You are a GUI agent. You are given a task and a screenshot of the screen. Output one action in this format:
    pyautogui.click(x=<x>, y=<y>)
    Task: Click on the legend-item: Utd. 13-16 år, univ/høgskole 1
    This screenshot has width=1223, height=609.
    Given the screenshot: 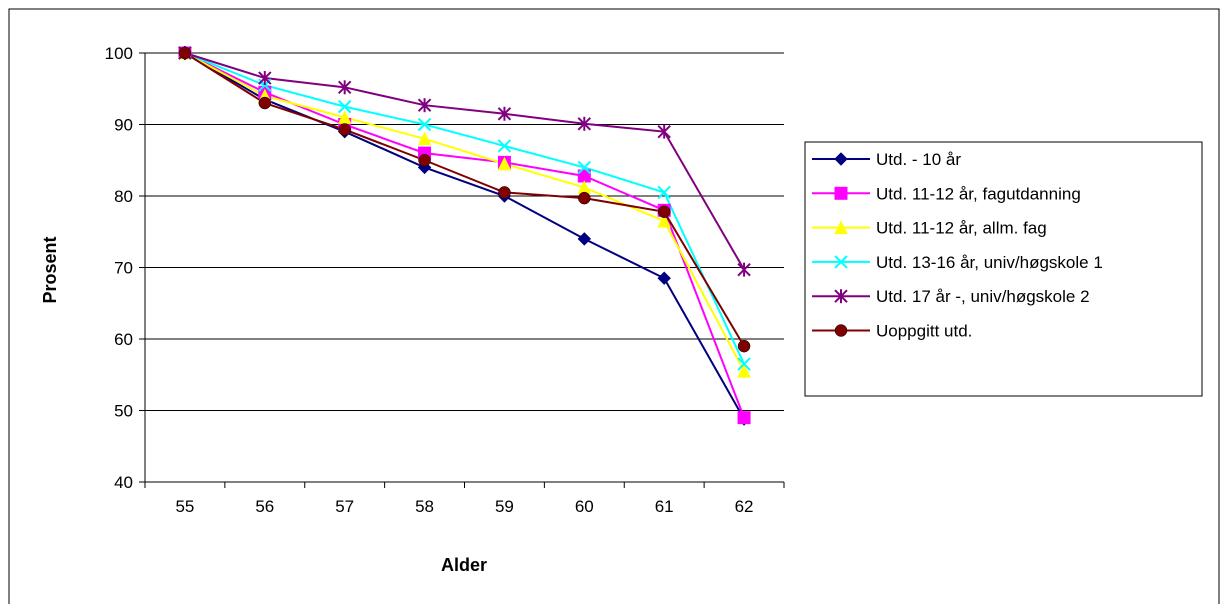 What is the action you would take?
    pyautogui.click(x=957, y=262)
    